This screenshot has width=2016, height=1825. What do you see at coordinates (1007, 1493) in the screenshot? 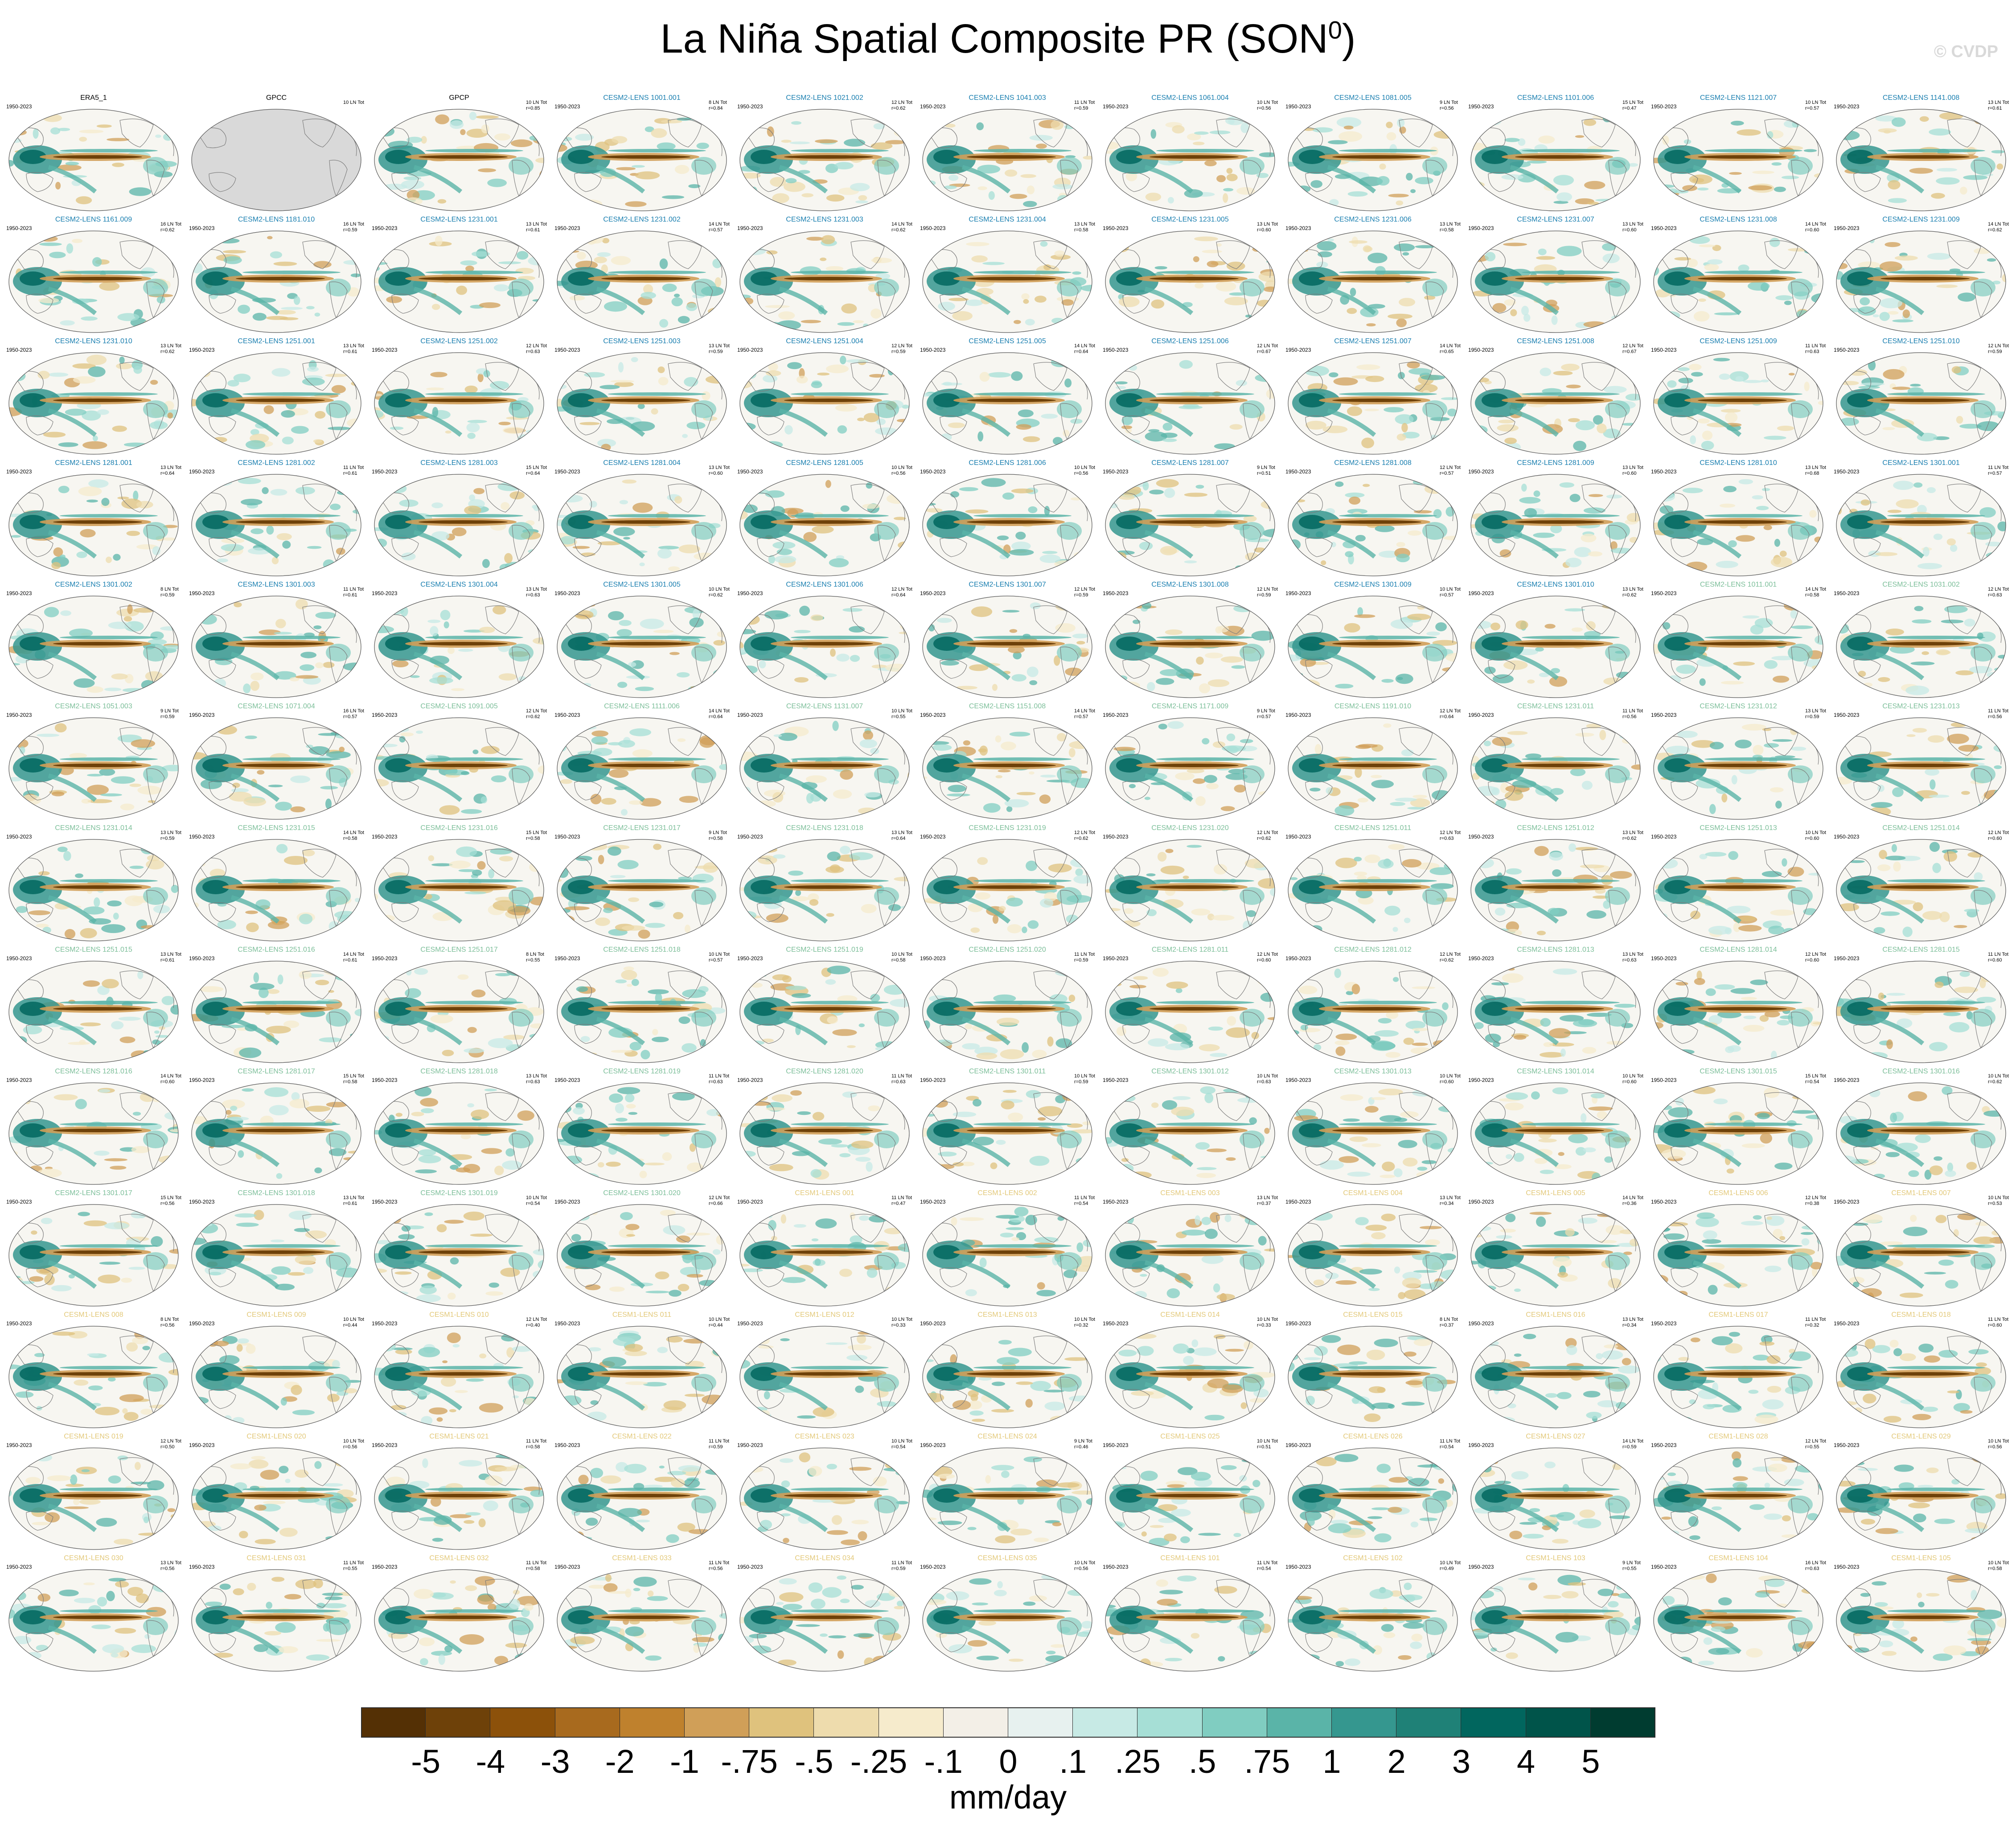
I see `map-panel: CESM1-LENS 024 1950-2023 9 LN Tot r=0.46` at bounding box center [1007, 1493].